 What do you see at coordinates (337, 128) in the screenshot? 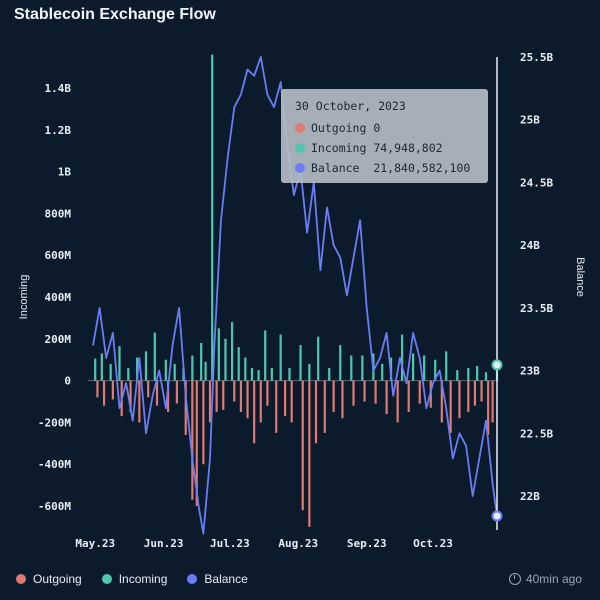
I see `tooltip-row-outgoing: Outgoing 0` at bounding box center [337, 128].